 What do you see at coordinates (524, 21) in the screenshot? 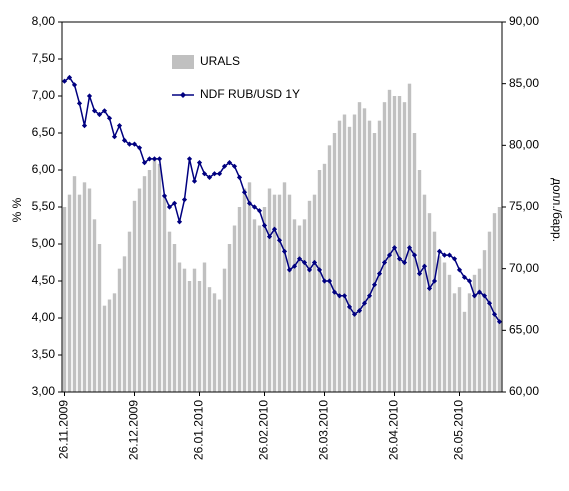
I see `y2-tick-label: 90,00` at bounding box center [524, 21].